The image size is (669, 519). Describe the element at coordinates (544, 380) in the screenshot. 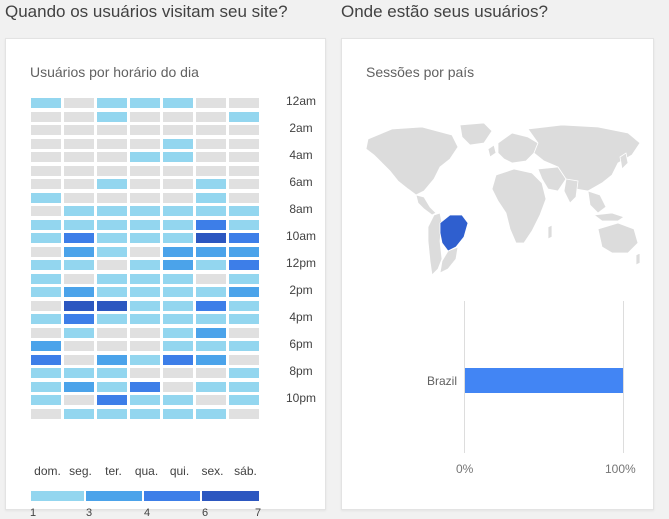

I see `bar-brazil` at that location.